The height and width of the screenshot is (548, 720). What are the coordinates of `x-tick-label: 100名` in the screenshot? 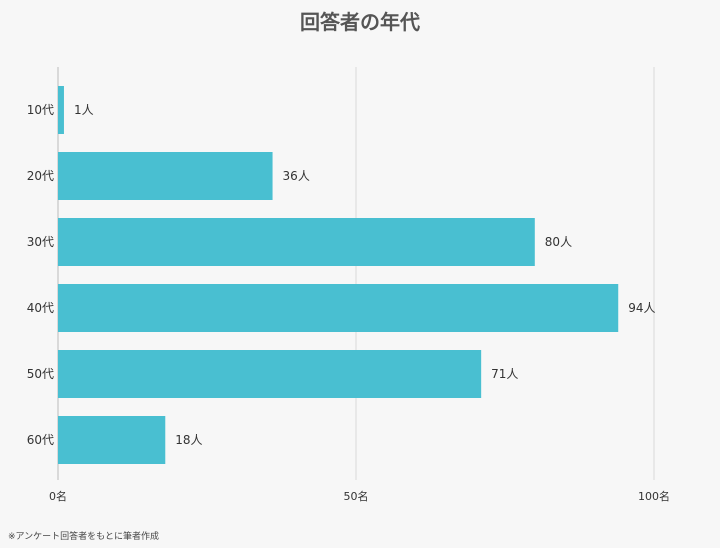 It's located at (654, 496).